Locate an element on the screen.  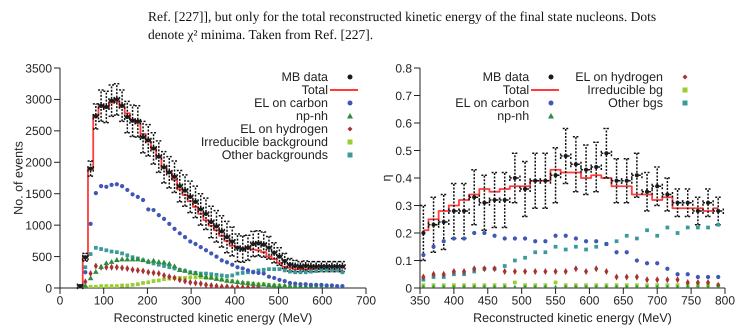
text: denote χ² minima. Taken from Ref. [227]. is located at coordinates (261, 35).